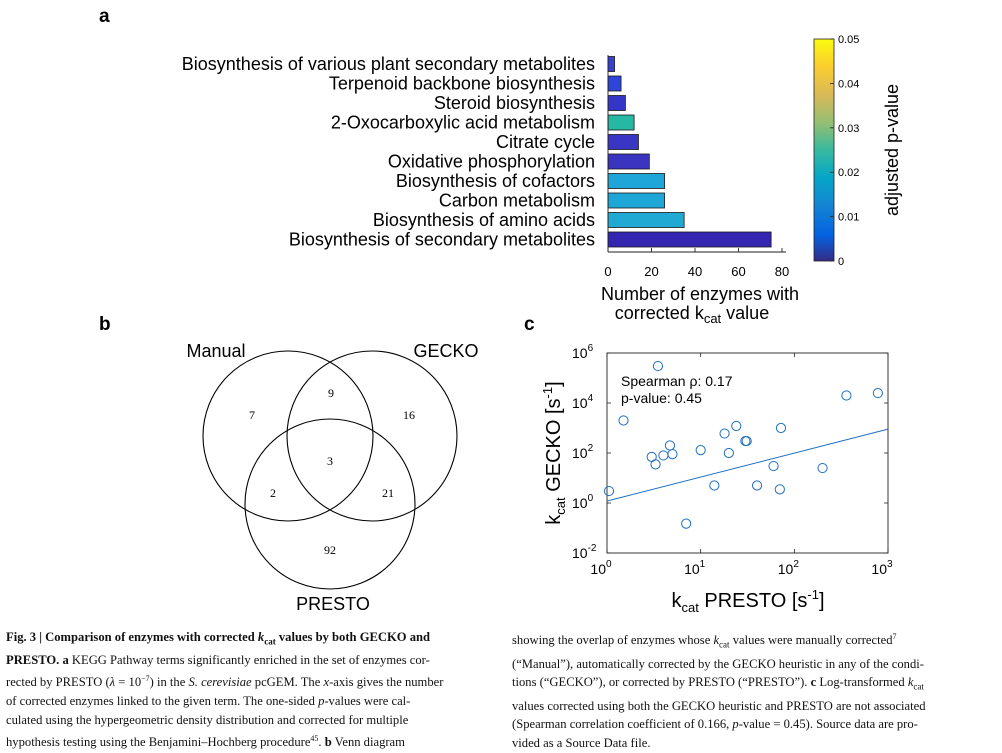 The image size is (1002, 753). What do you see at coordinates (601, 568) in the screenshot?
I see `x-tick-label: 10⁰` at bounding box center [601, 568].